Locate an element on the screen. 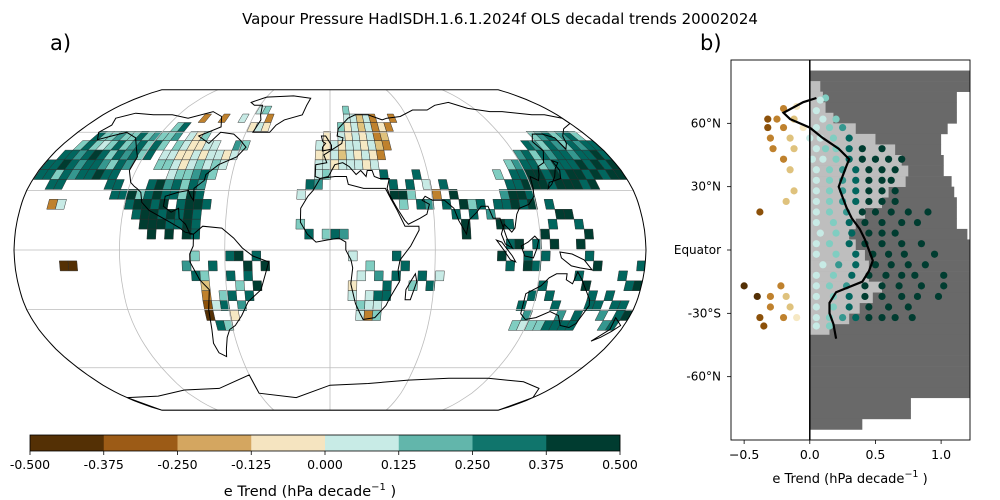  x-tick-label: 0.0 is located at coordinates (810, 454).